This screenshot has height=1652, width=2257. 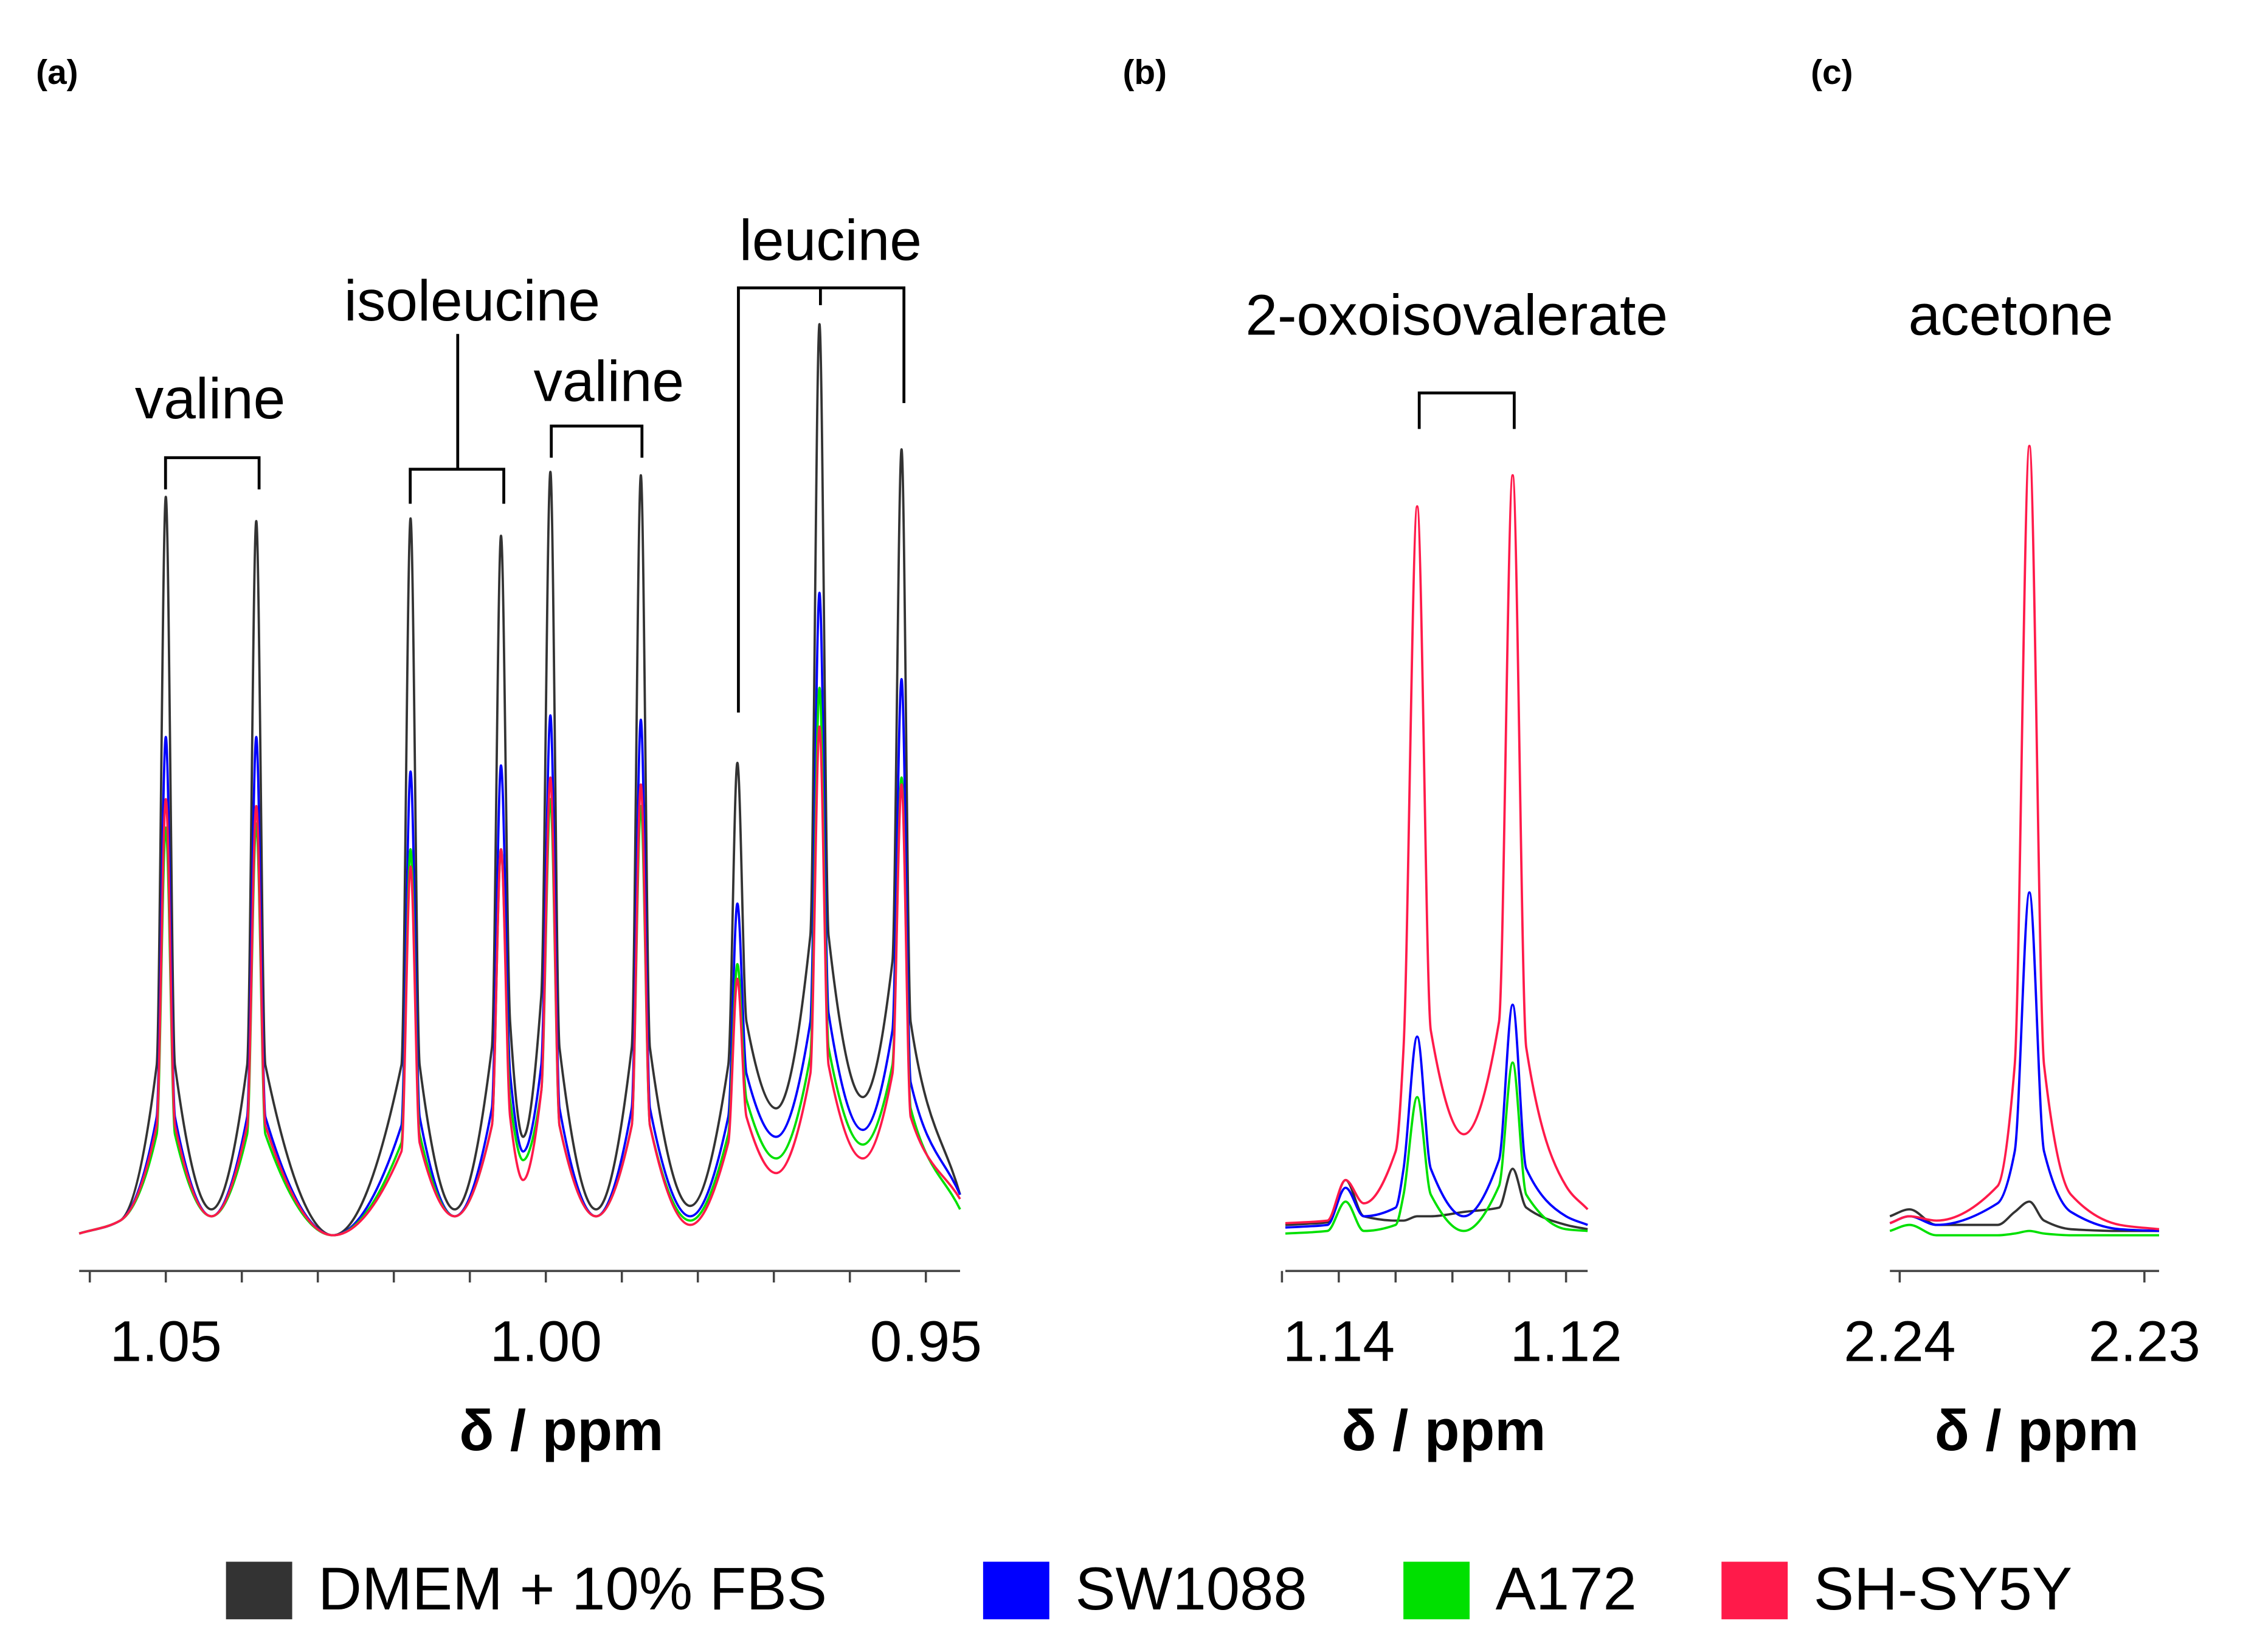 What do you see at coordinates (166, 1341) in the screenshot?
I see `x-tick-label: 1.05` at bounding box center [166, 1341].